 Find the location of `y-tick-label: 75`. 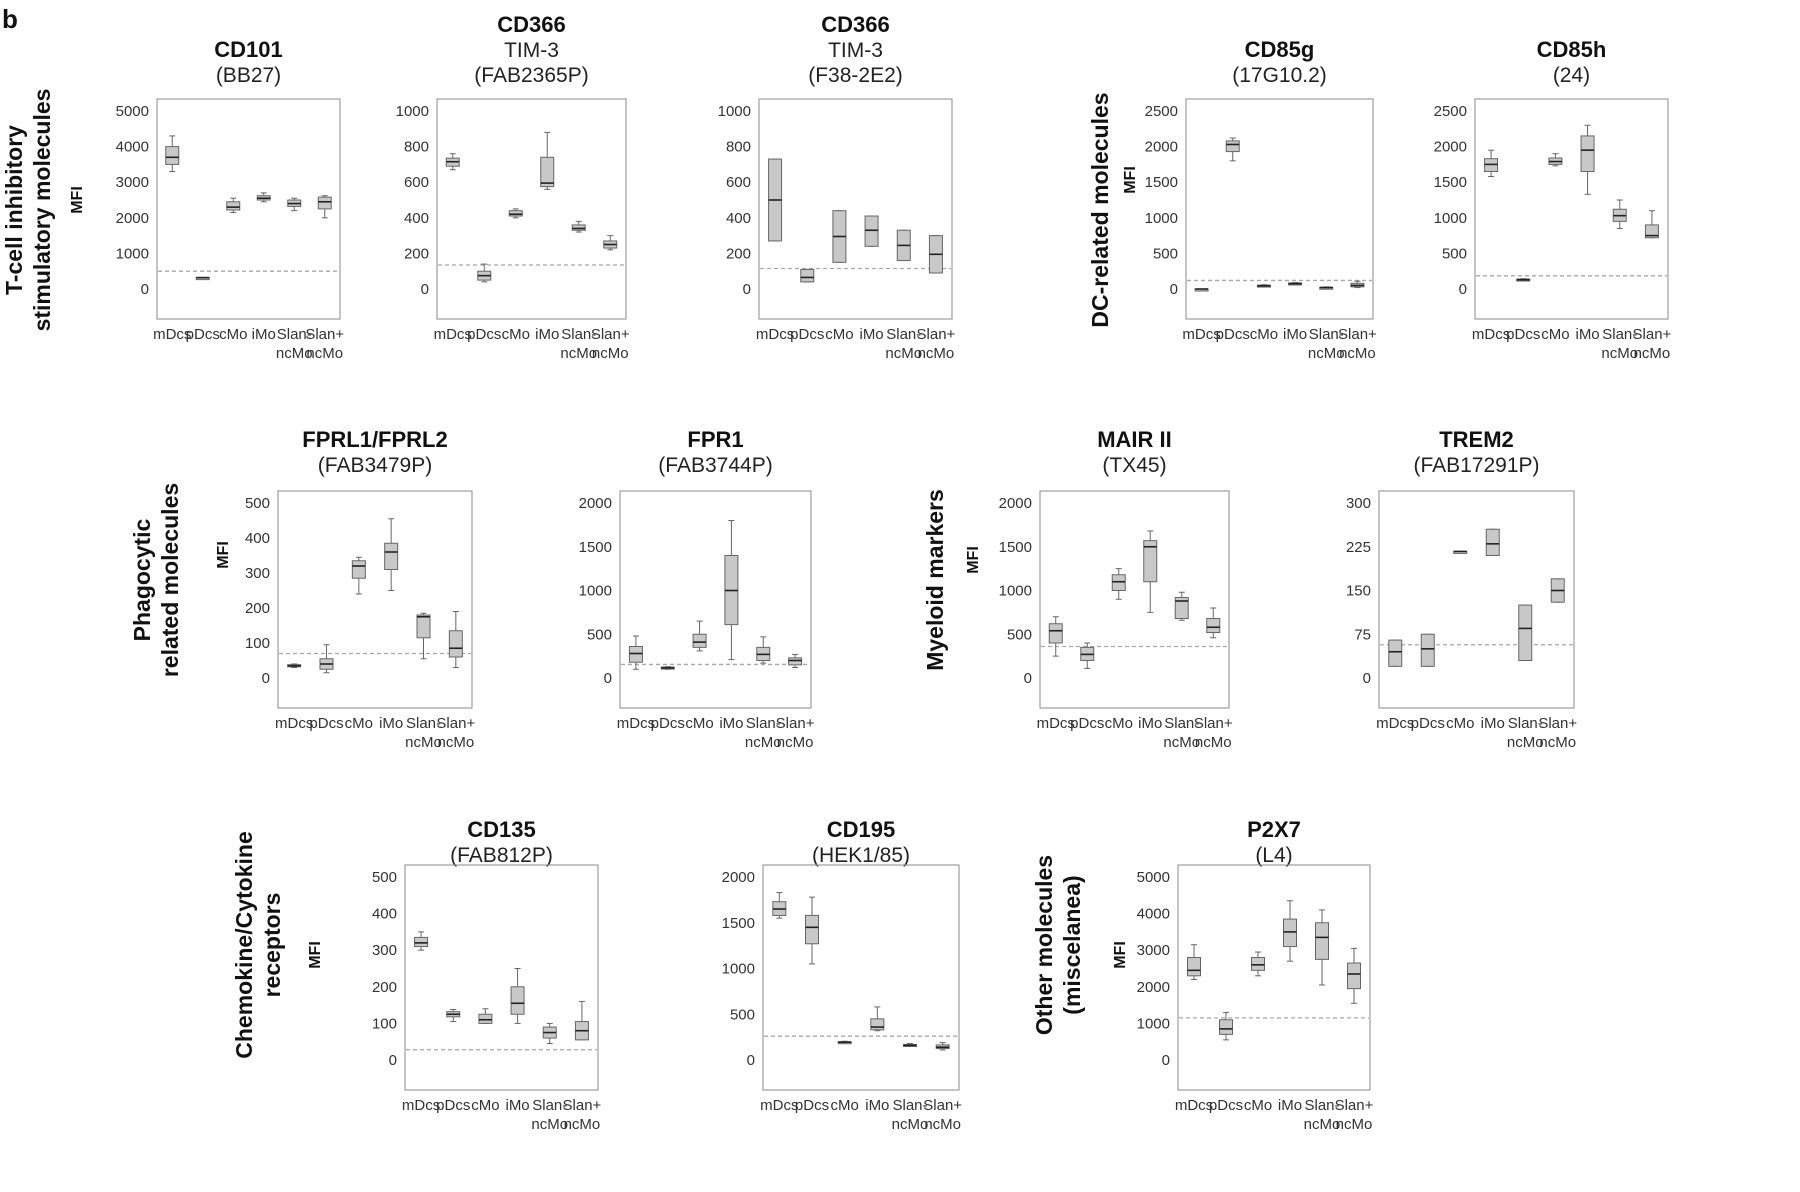

y-tick-label: 75 is located at coordinates (1362, 634).